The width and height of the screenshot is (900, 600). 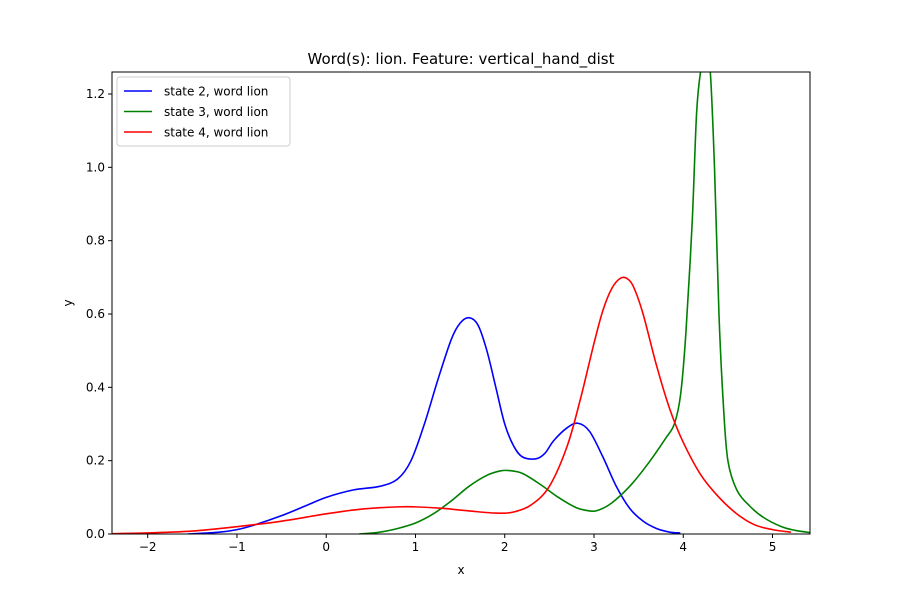 What do you see at coordinates (326, 547) in the screenshot?
I see `x-tick-label: 0` at bounding box center [326, 547].